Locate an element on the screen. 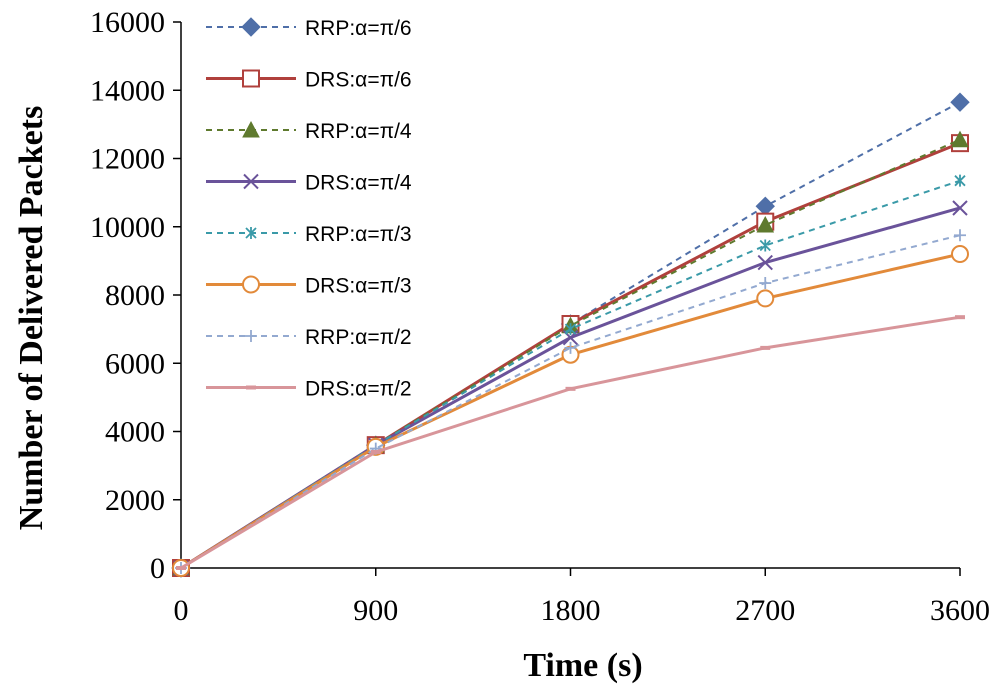 The width and height of the screenshot is (1000, 694). legend-label: RRP:α=π/4 is located at coordinates (358, 131).